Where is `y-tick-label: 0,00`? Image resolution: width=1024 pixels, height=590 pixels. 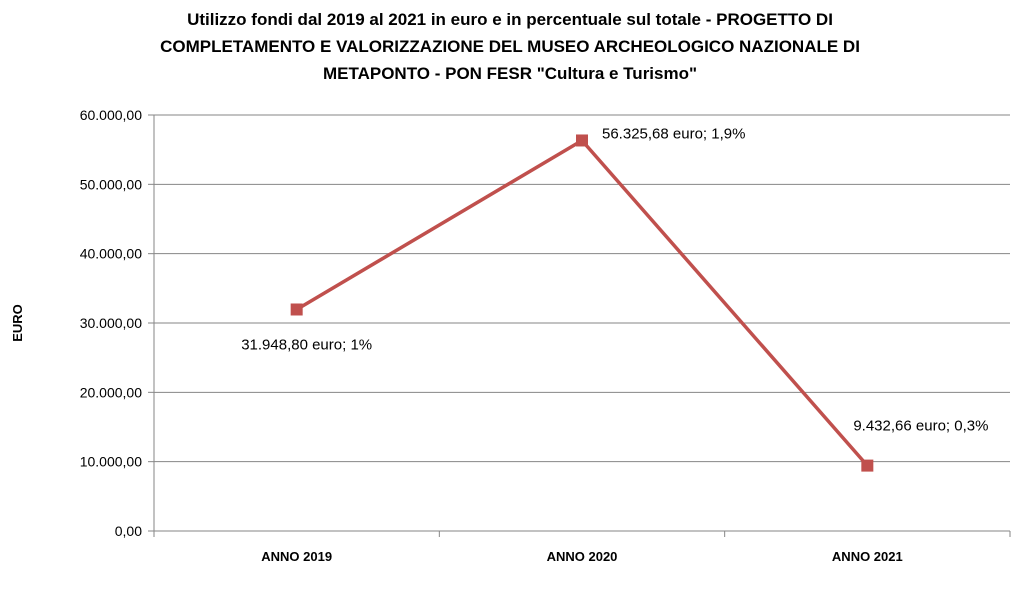 y-tick-label: 0,00 is located at coordinates (128, 531).